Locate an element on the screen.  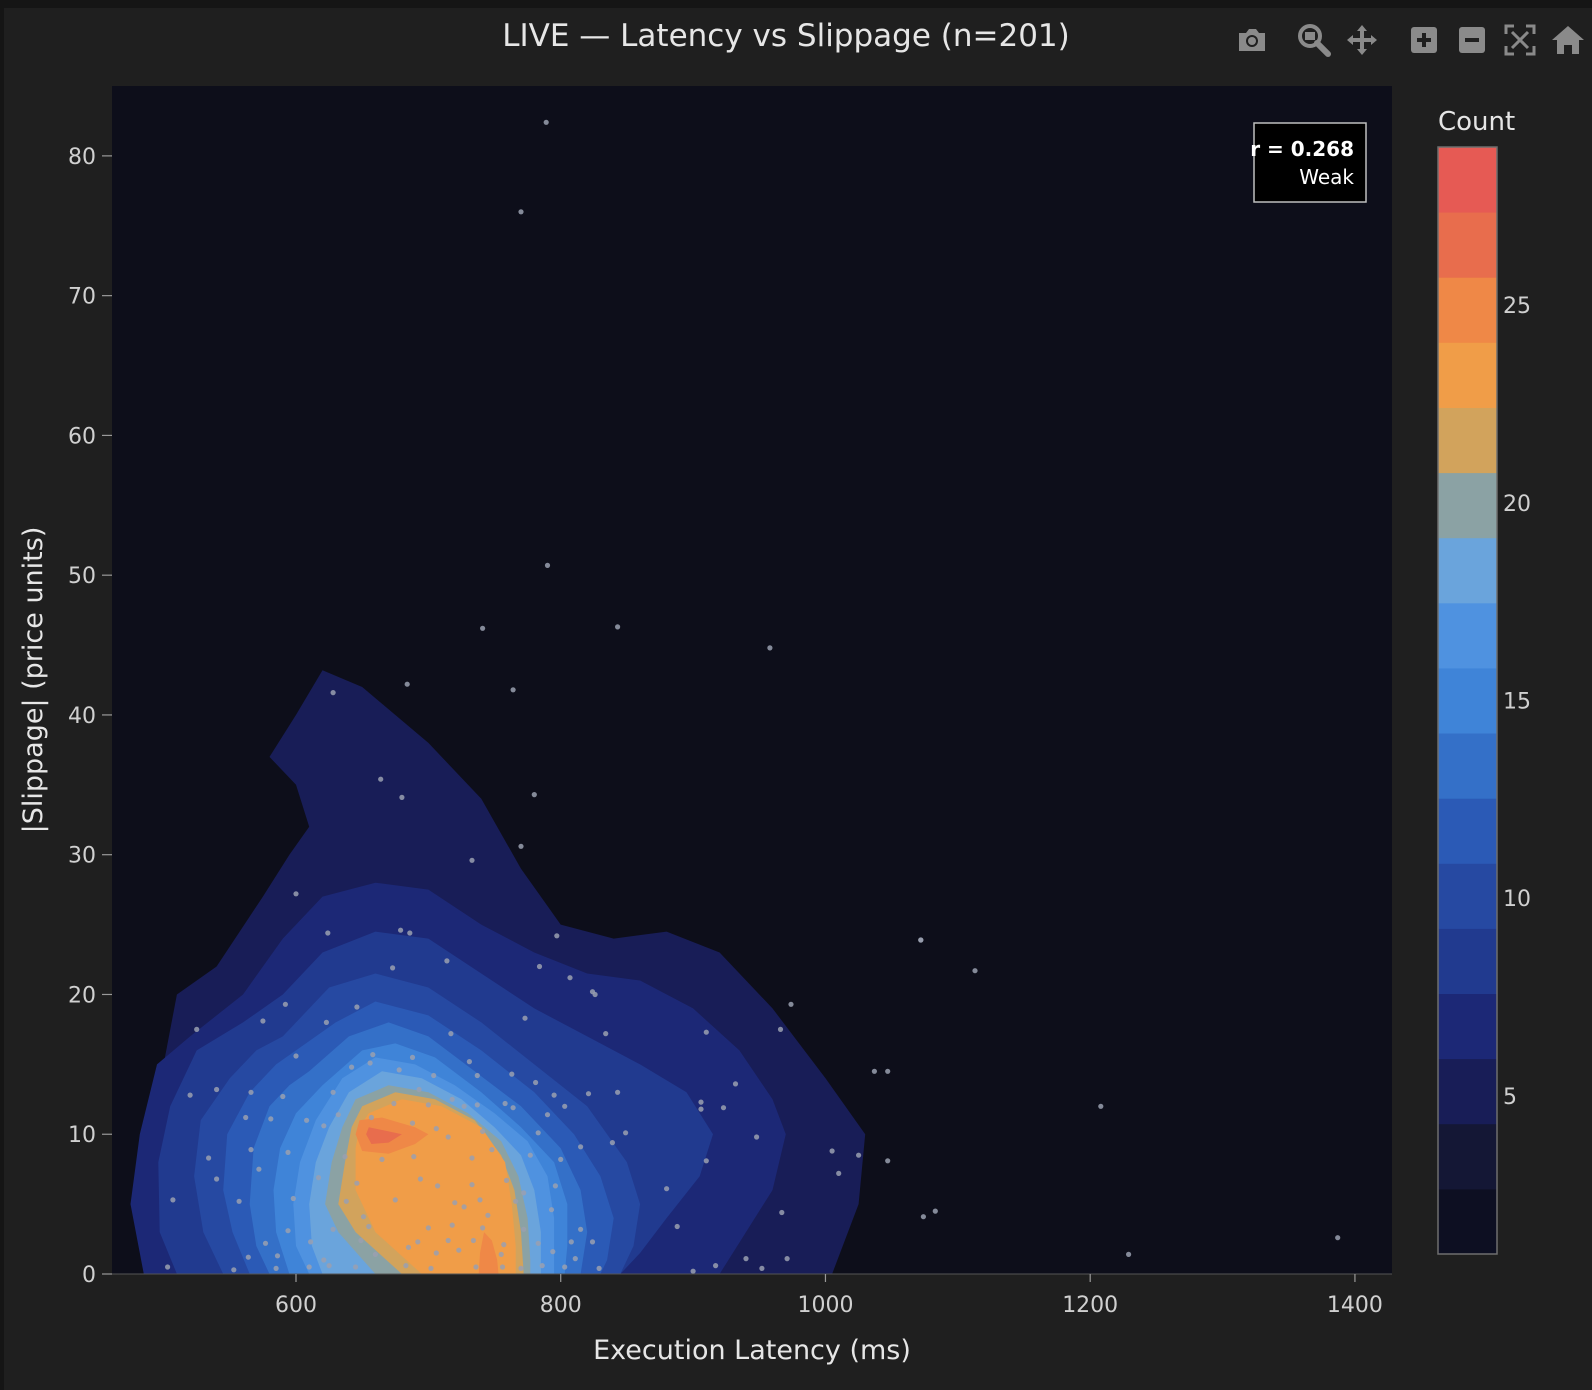
x-axis: 600 800 1000 1200 1400 is located at coordinates (752, 1295).